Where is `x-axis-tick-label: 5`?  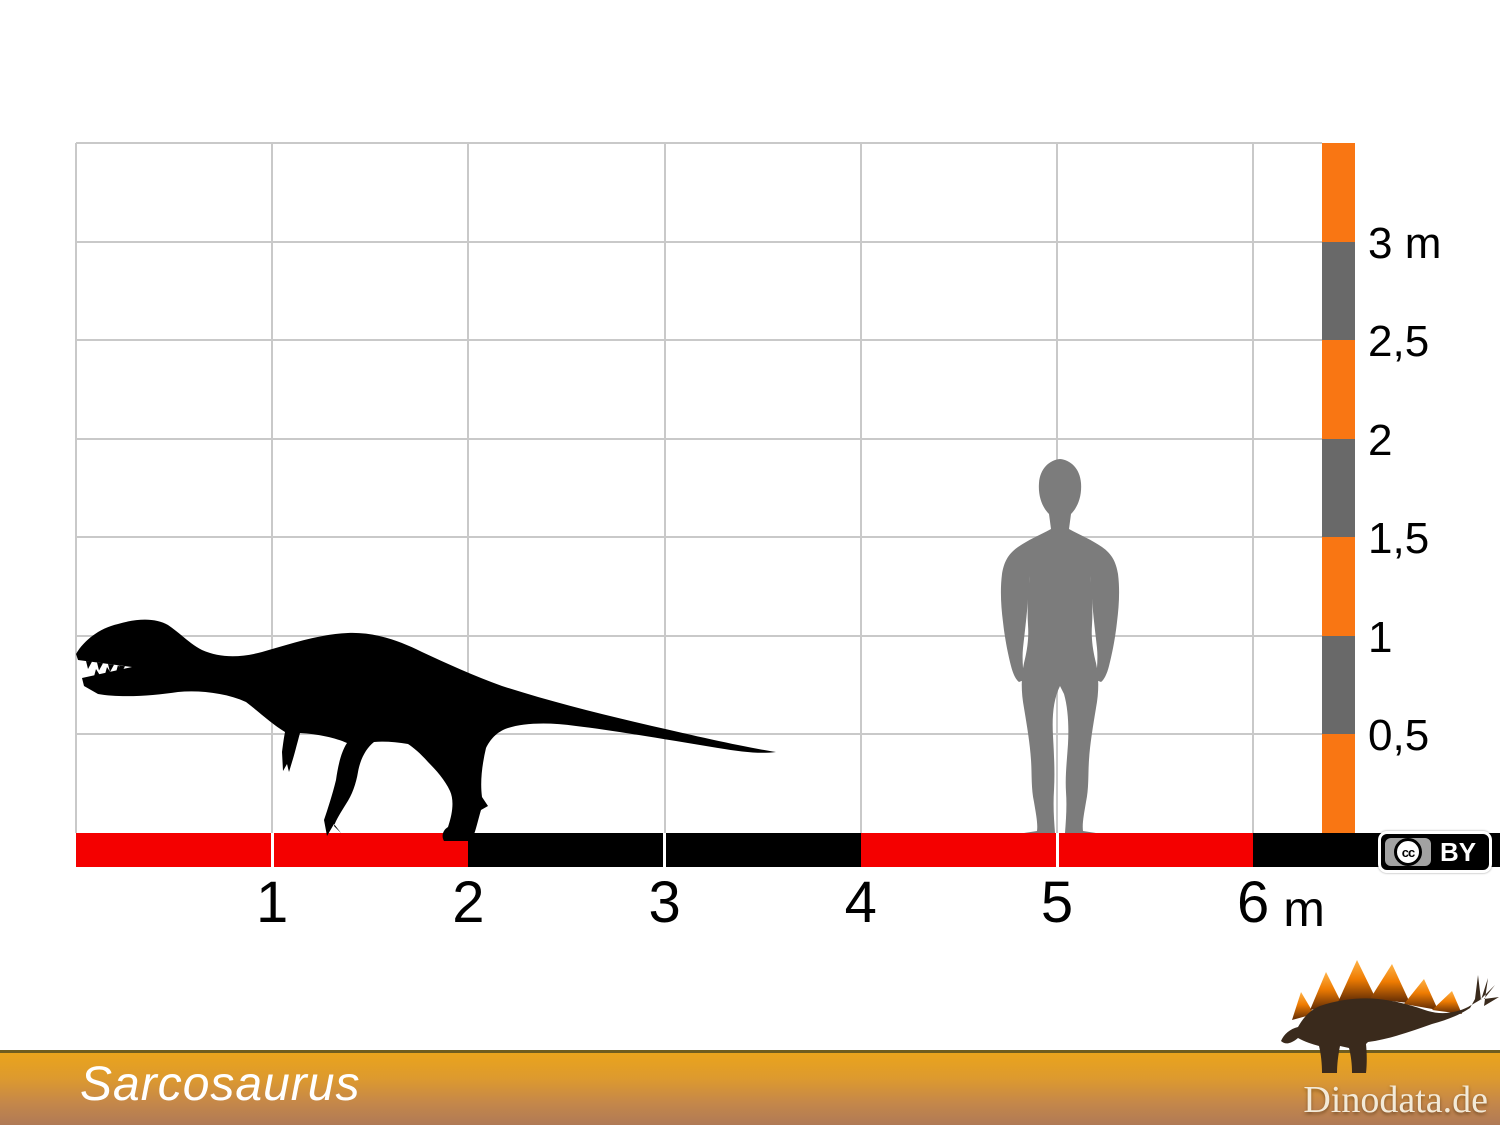 x-axis-tick-label: 5 is located at coordinates (1057, 902).